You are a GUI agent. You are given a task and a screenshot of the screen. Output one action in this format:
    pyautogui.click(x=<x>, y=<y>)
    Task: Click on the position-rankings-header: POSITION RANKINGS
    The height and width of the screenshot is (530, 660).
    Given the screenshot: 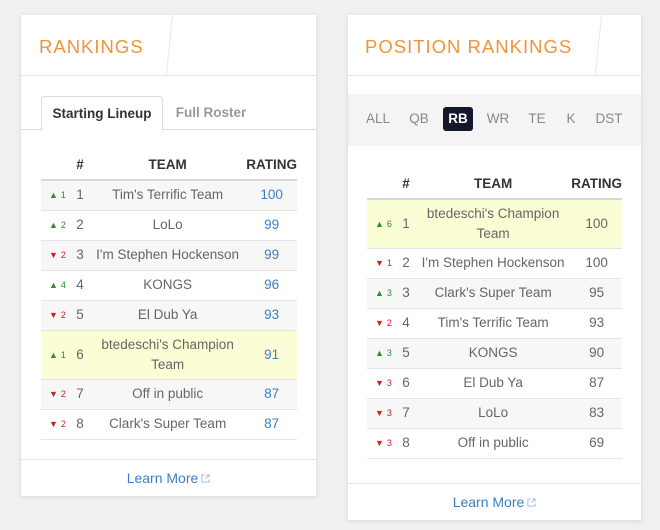 What is the action you would take?
    pyautogui.click(x=494, y=45)
    